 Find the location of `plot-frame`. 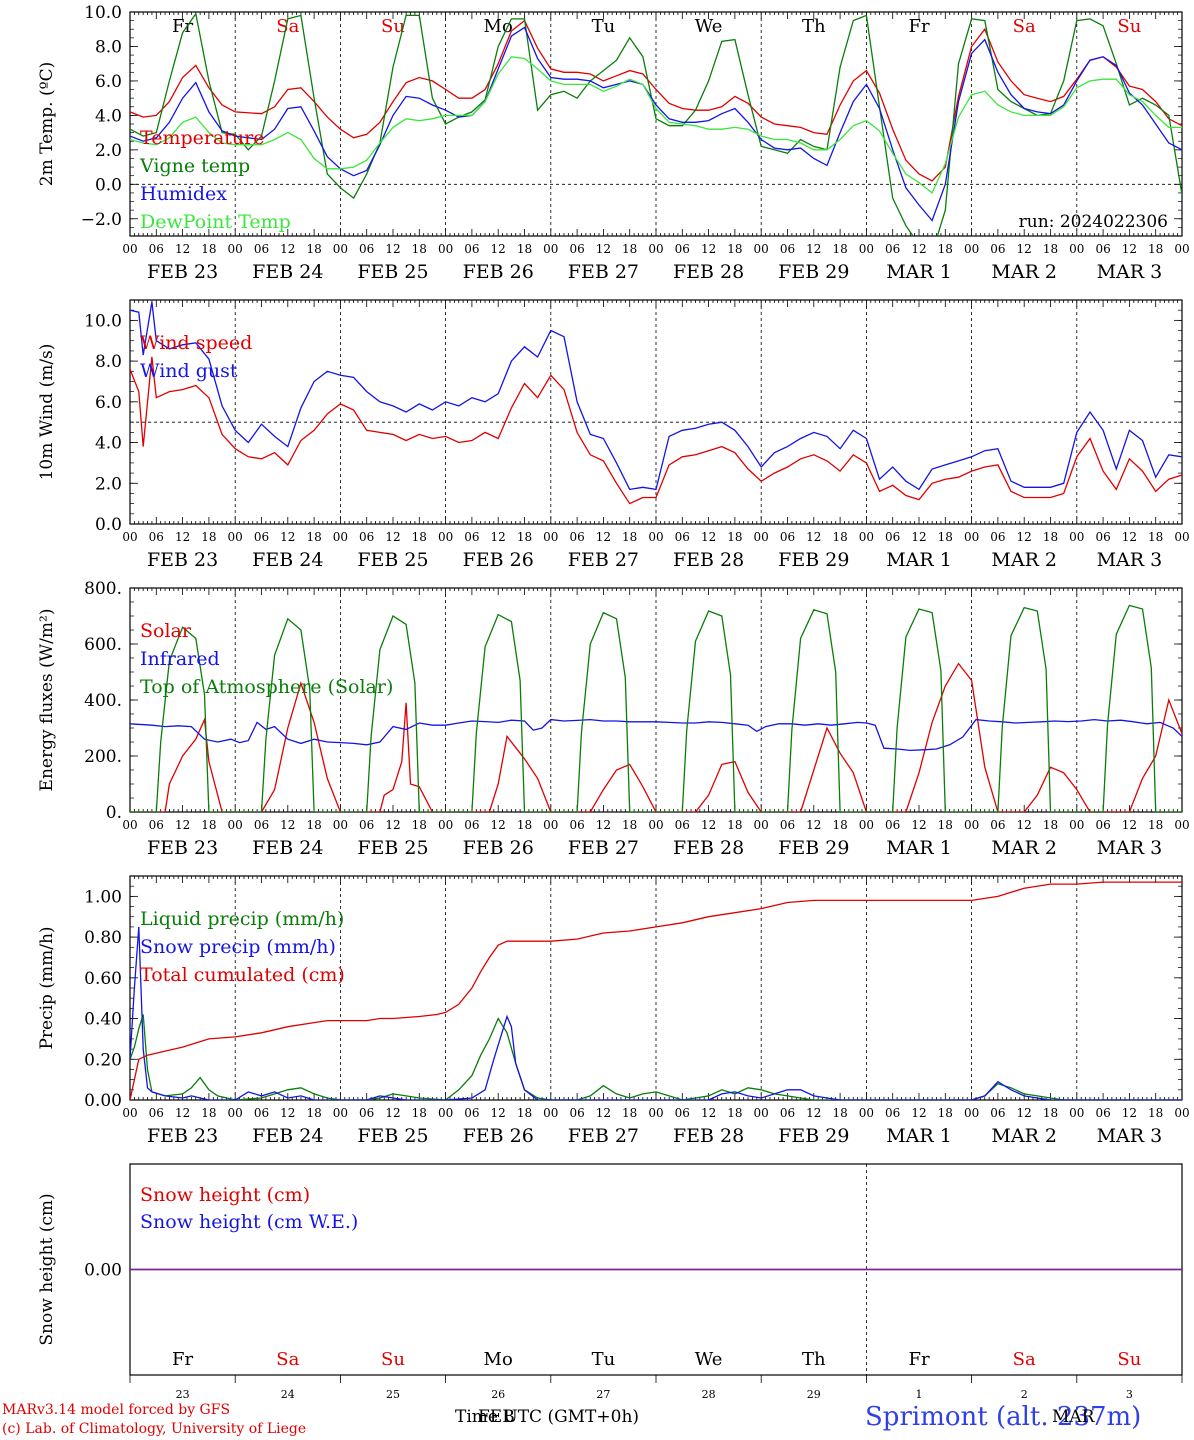

plot-frame is located at coordinates (656, 700).